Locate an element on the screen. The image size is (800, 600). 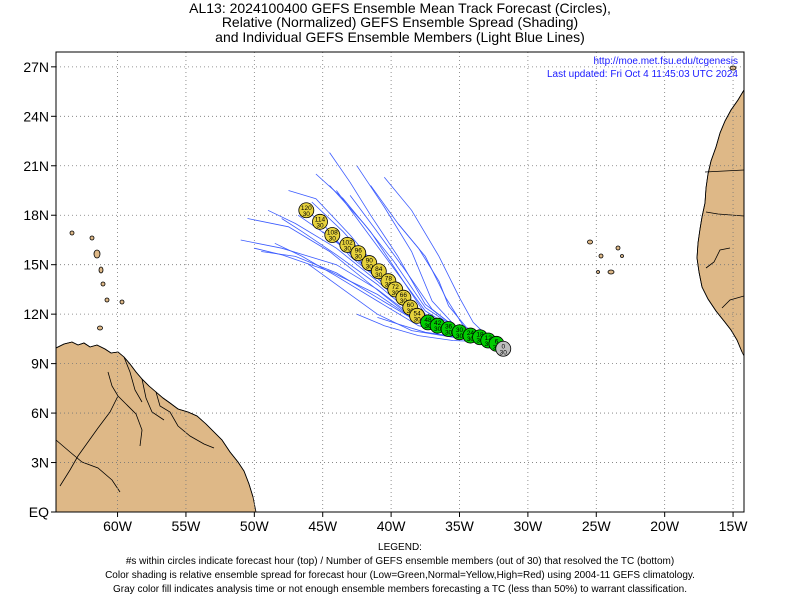
lat-tick-label: EQ is located at coordinates (39, 512).